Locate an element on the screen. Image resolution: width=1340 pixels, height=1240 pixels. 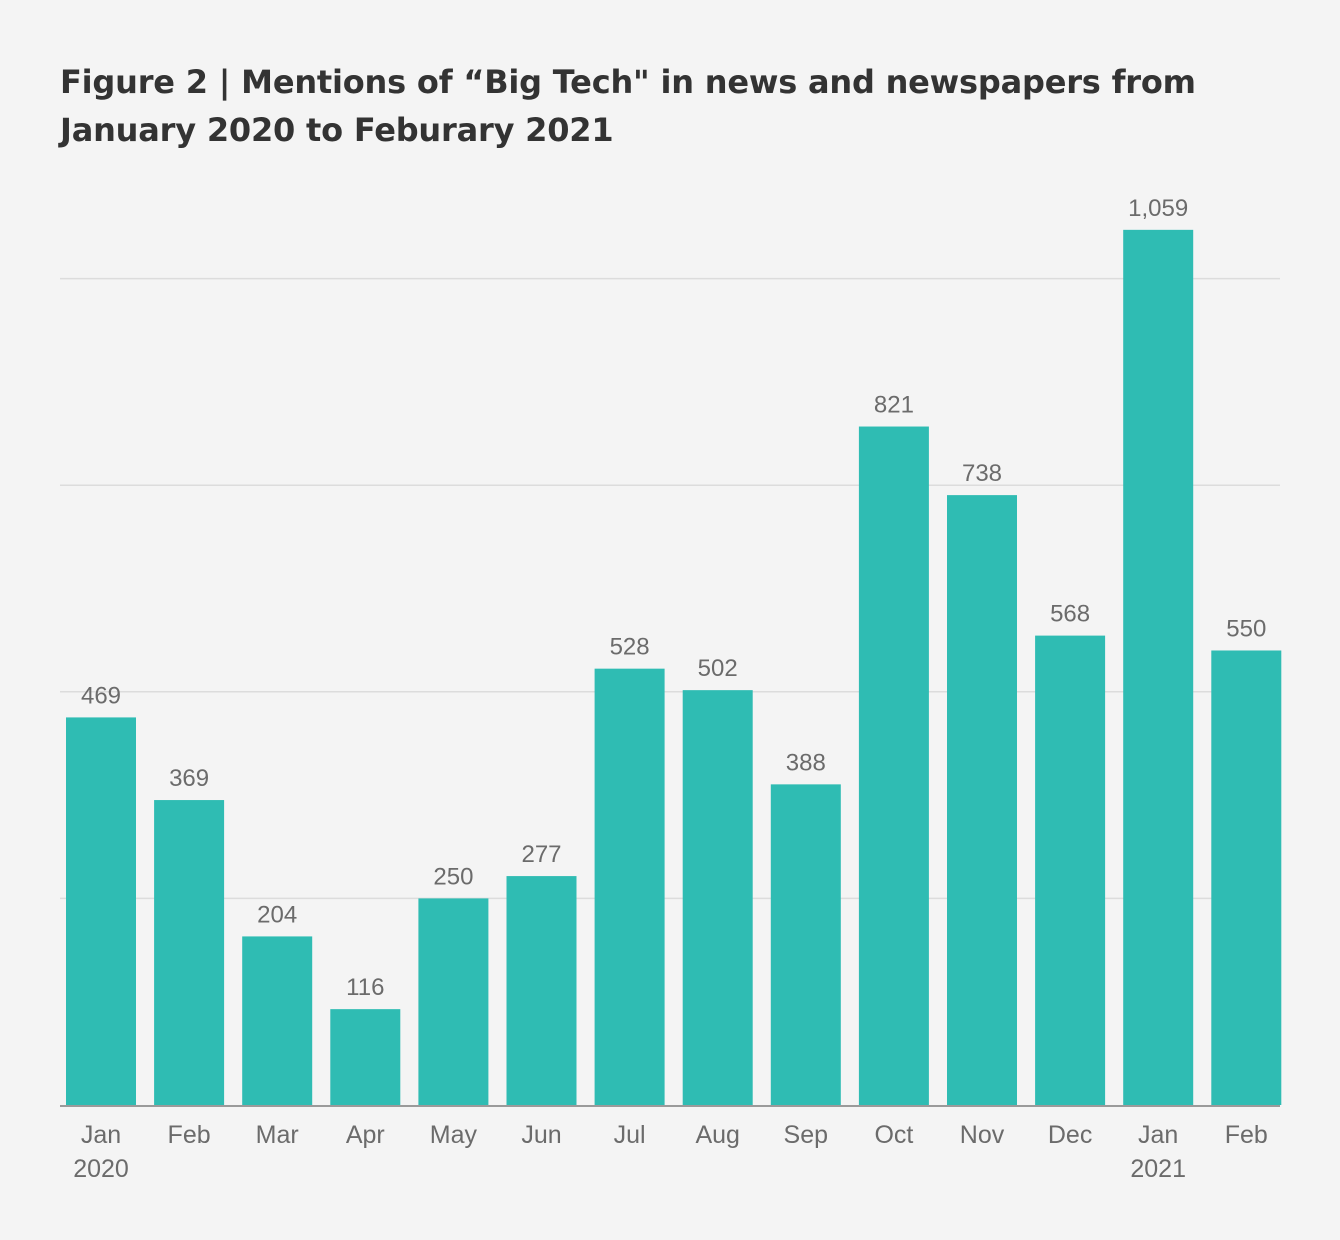
value-label-9: 821 is located at coordinates (894, 405).